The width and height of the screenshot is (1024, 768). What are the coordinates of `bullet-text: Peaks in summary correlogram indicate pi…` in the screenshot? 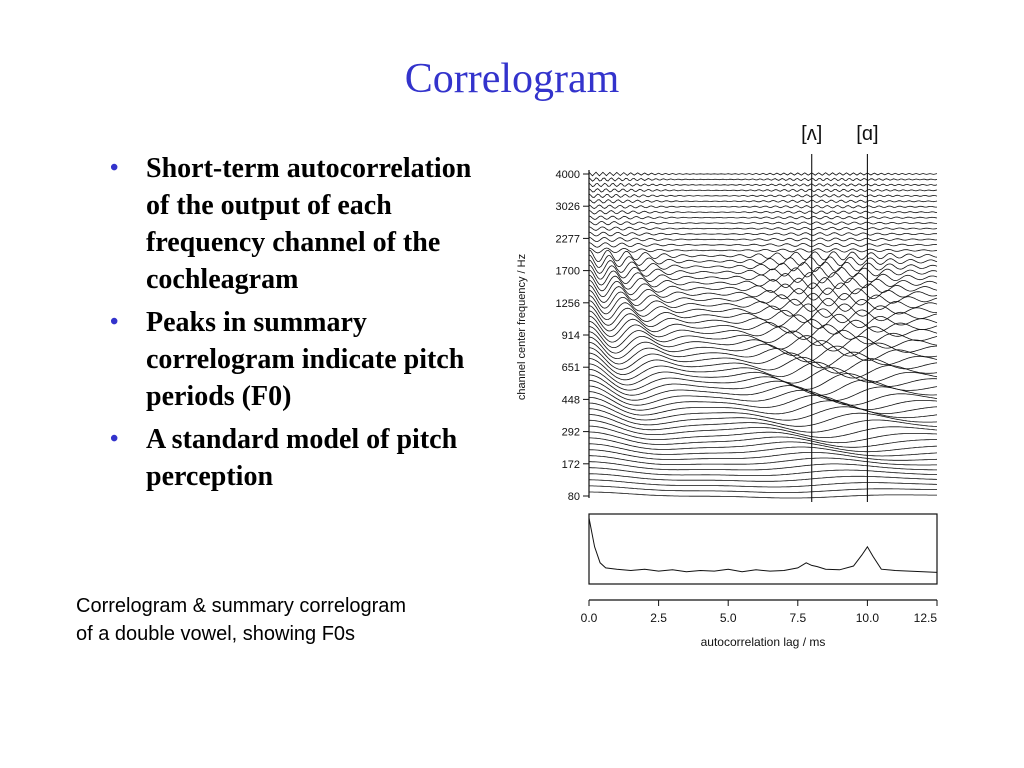 It's located at (305, 359).